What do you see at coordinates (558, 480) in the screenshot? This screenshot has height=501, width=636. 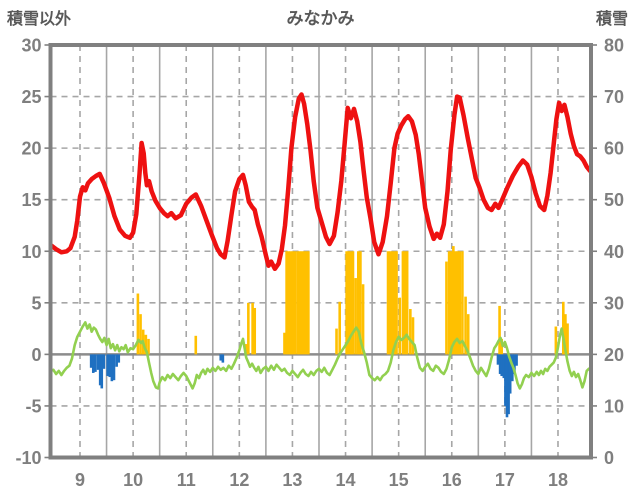 I see `x-axis-tick-label: 18` at bounding box center [558, 480].